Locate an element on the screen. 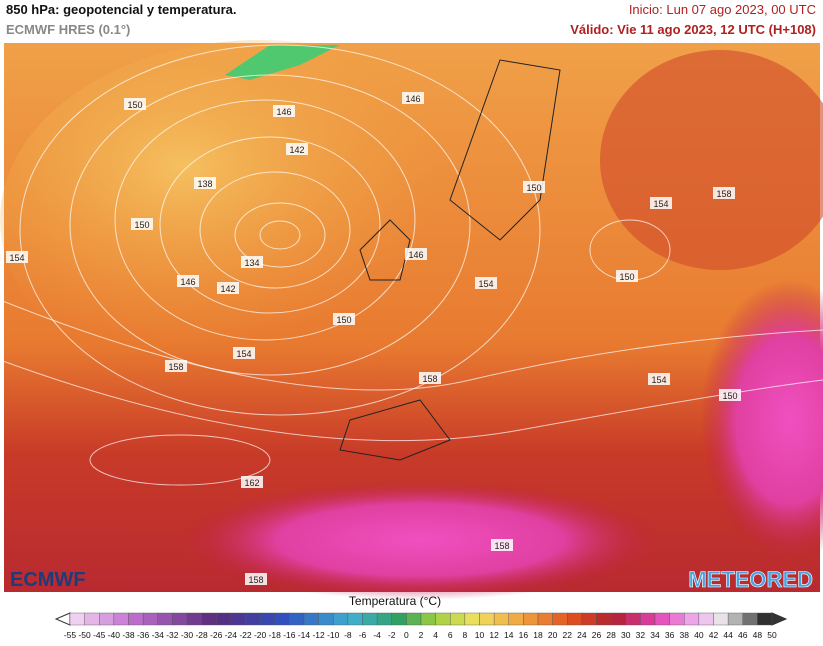 The image size is (823, 646). colorbar-tick: -12 is located at coordinates (318, 635).